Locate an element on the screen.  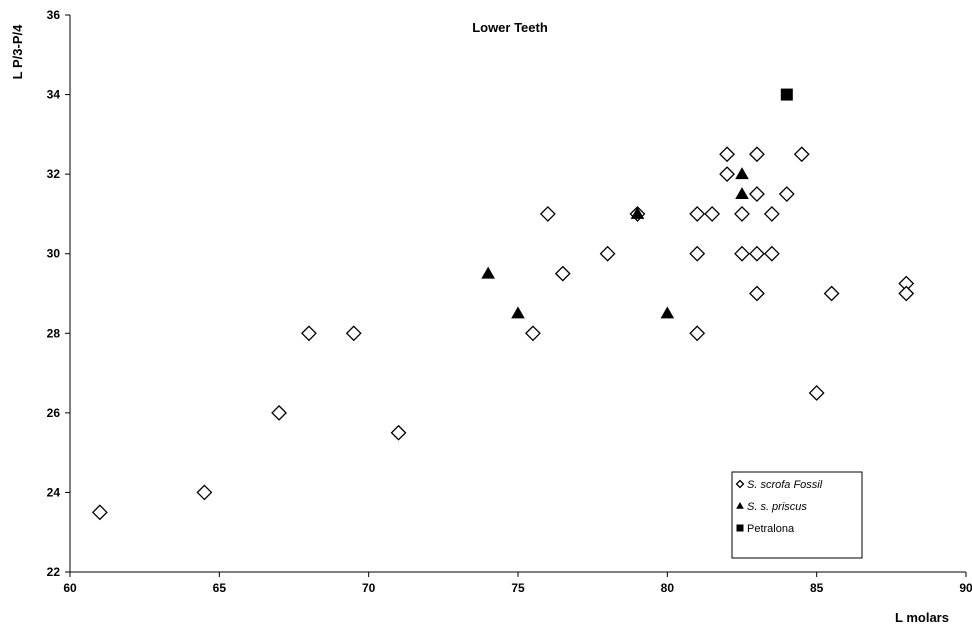
y-axis-title: L P/3-P/4 is located at coordinates (17, 51).